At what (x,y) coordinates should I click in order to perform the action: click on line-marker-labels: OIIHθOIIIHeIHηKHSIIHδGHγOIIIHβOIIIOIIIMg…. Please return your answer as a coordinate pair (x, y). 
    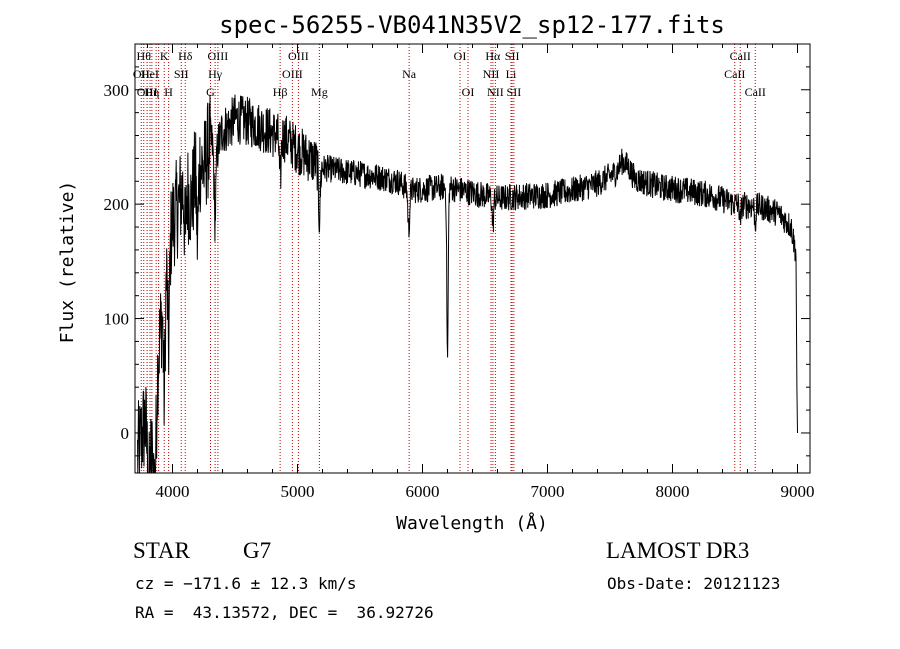
    Looking at the image, I should click on (449, 74).